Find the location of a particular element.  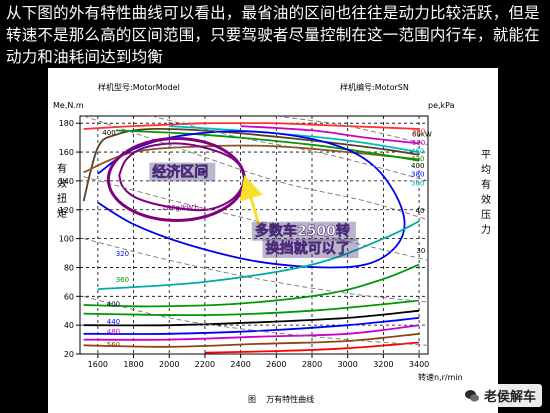

x-tick-label: 2000 is located at coordinates (169, 364).